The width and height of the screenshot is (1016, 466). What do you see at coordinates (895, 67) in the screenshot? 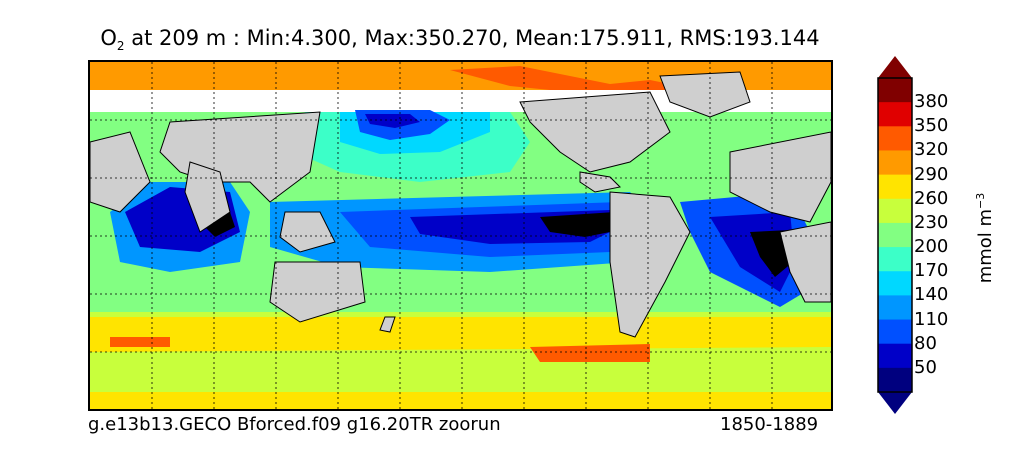
I see `colorbar-extend-max` at bounding box center [895, 67].